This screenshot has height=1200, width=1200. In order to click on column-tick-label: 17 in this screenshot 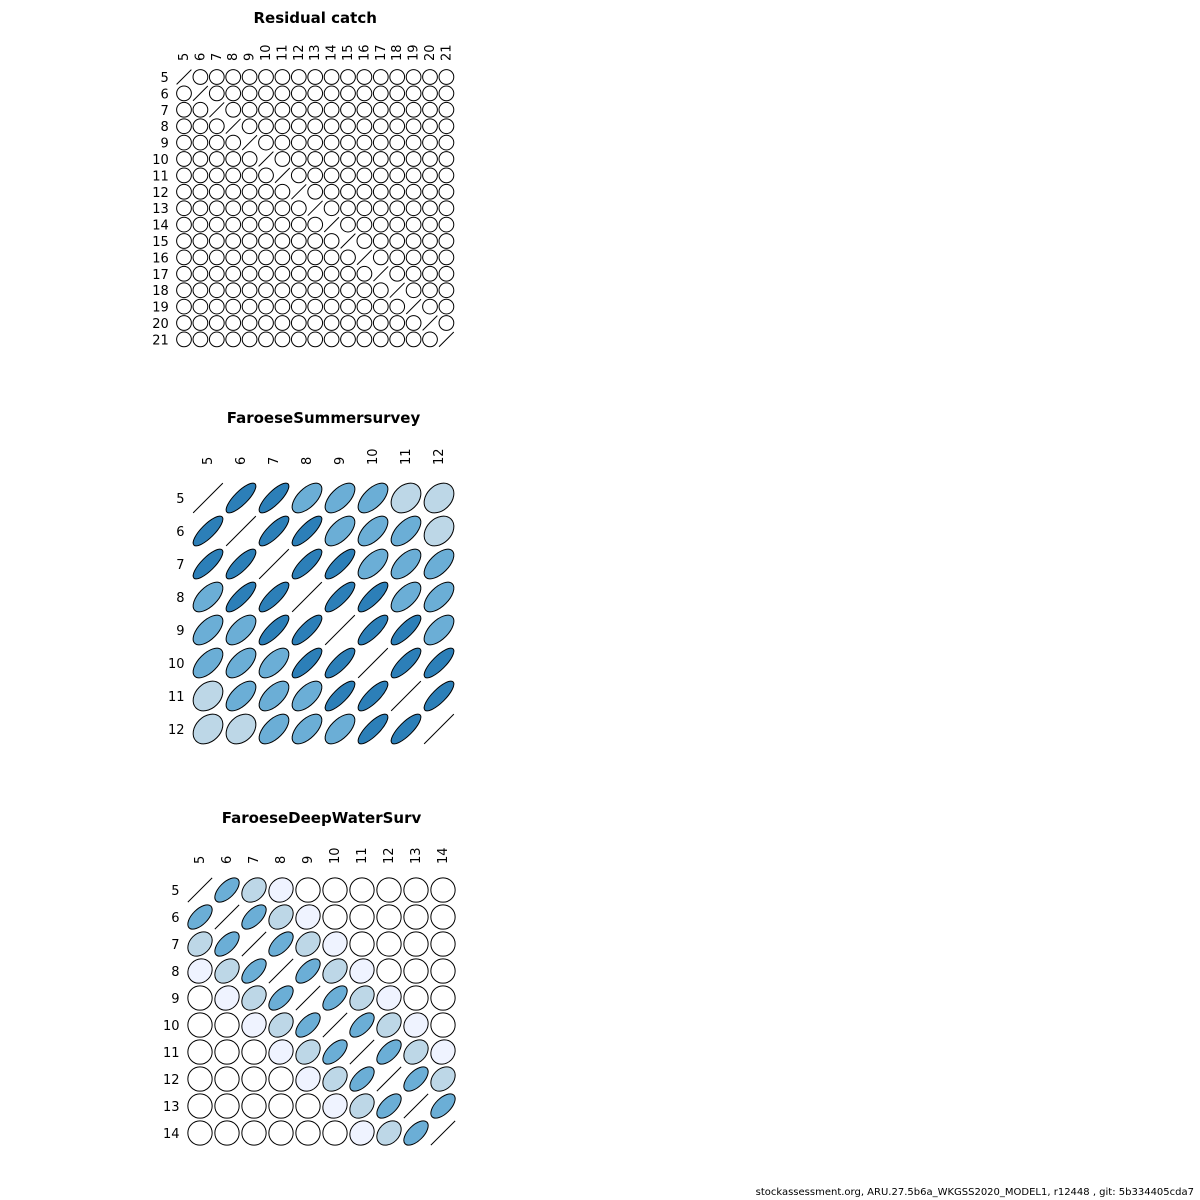, I will do `click(381, 52)`.